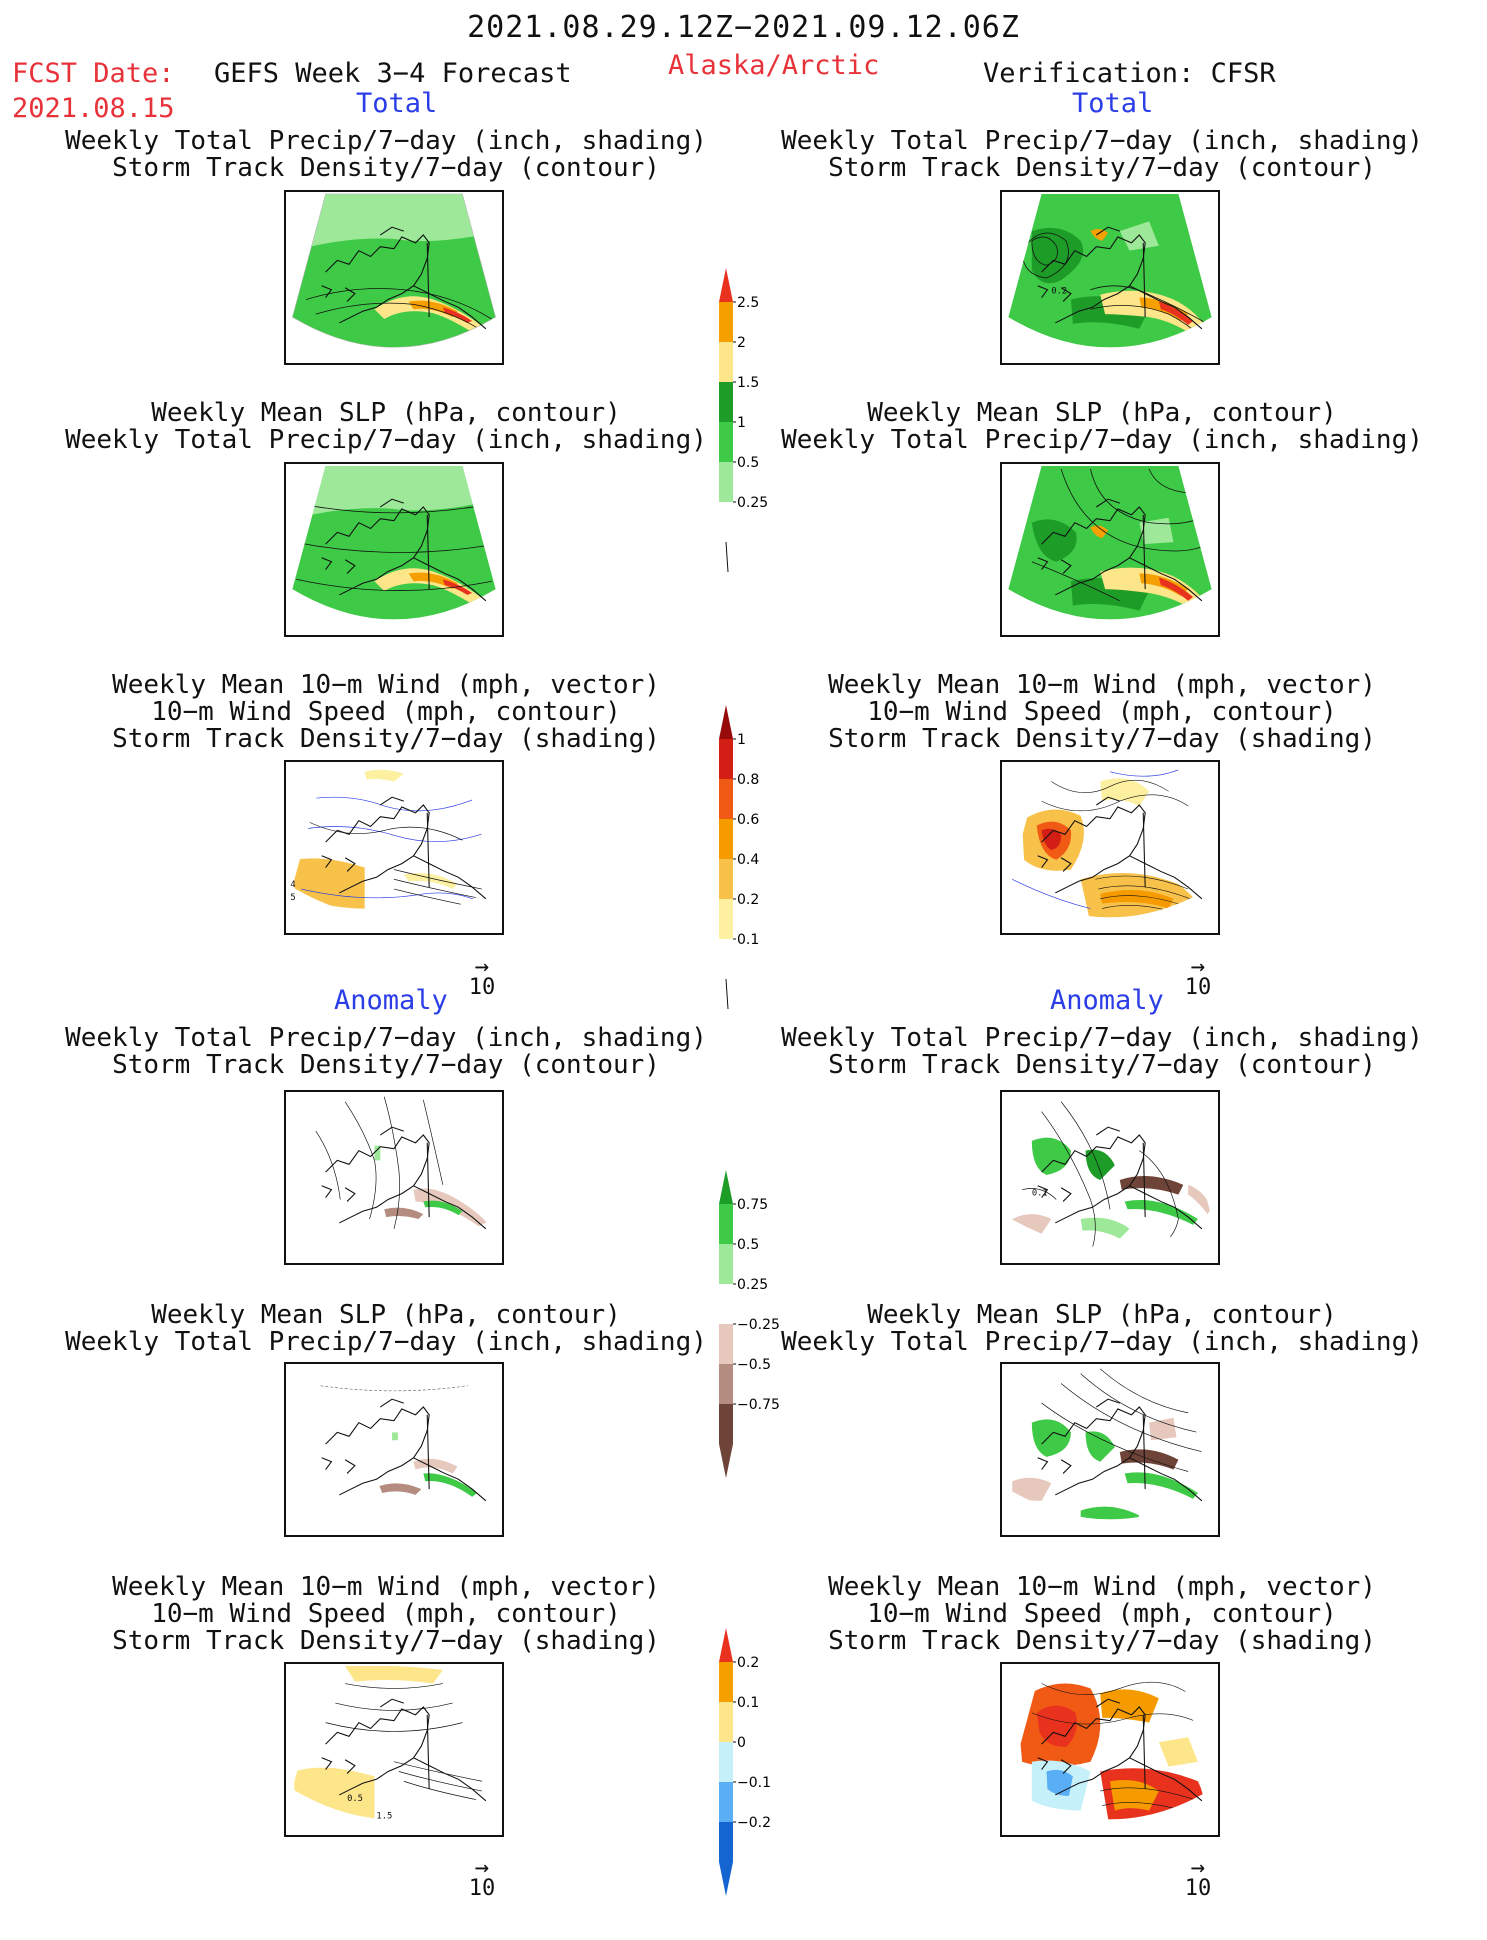 The height and width of the screenshot is (1940, 1487). Describe the element at coordinates (394, 847) in the screenshot. I see `map-fcst-total-wind-storm: 4 5` at that location.